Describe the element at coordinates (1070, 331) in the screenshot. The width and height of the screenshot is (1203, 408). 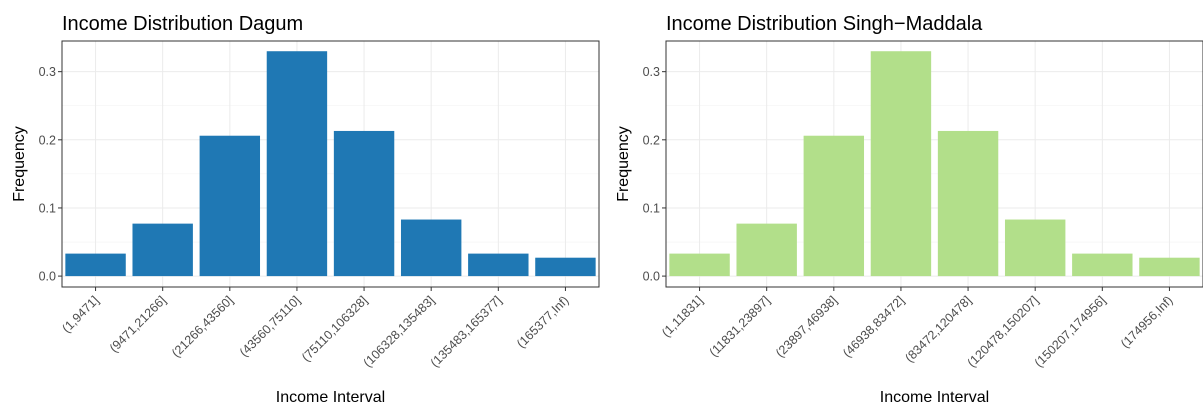
I see `x-tick-label: (150207,174956]` at that location.